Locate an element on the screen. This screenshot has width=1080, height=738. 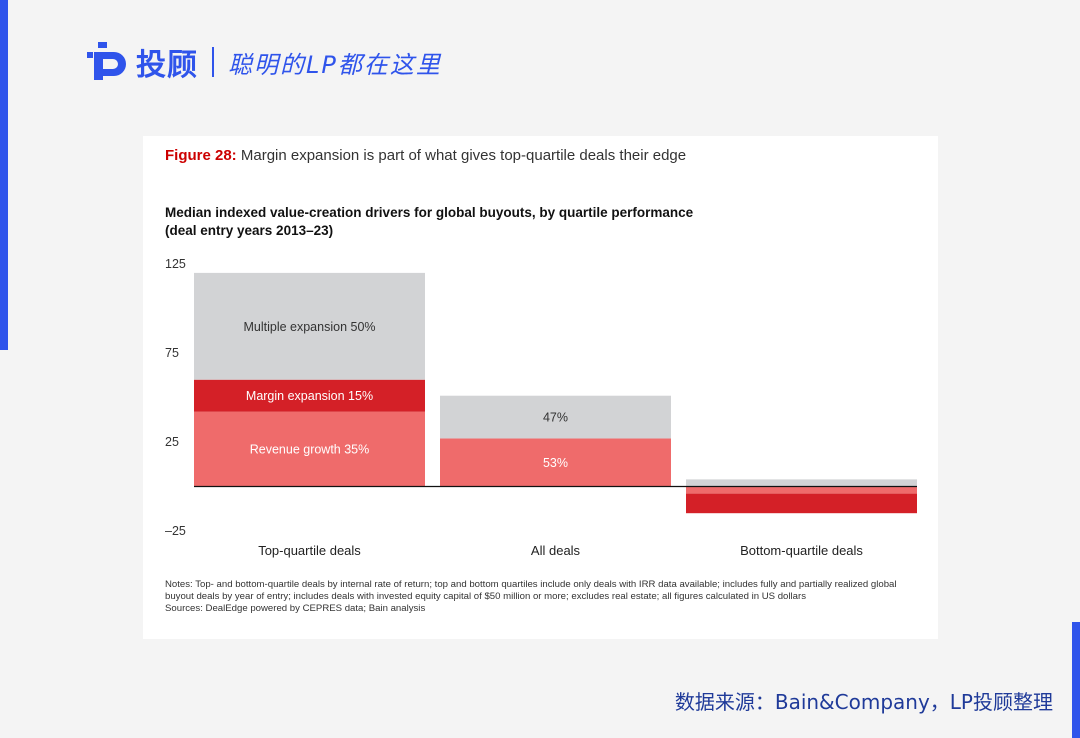
brand-name: 投顾 is located at coordinates (167, 65).